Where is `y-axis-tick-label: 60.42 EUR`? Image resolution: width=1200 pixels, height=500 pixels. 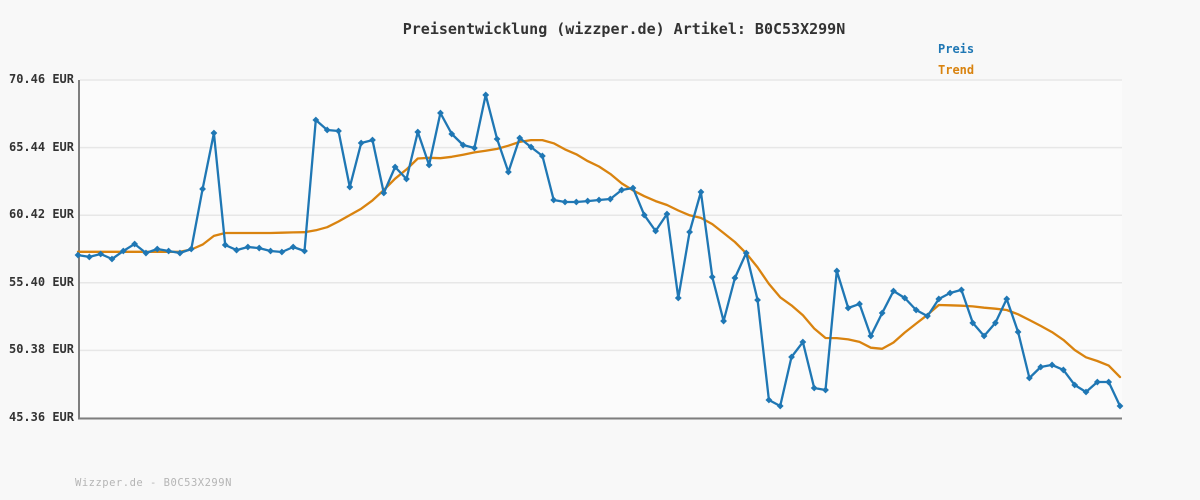
y-axis-tick-label: 60.42 EUR is located at coordinates (41, 214).